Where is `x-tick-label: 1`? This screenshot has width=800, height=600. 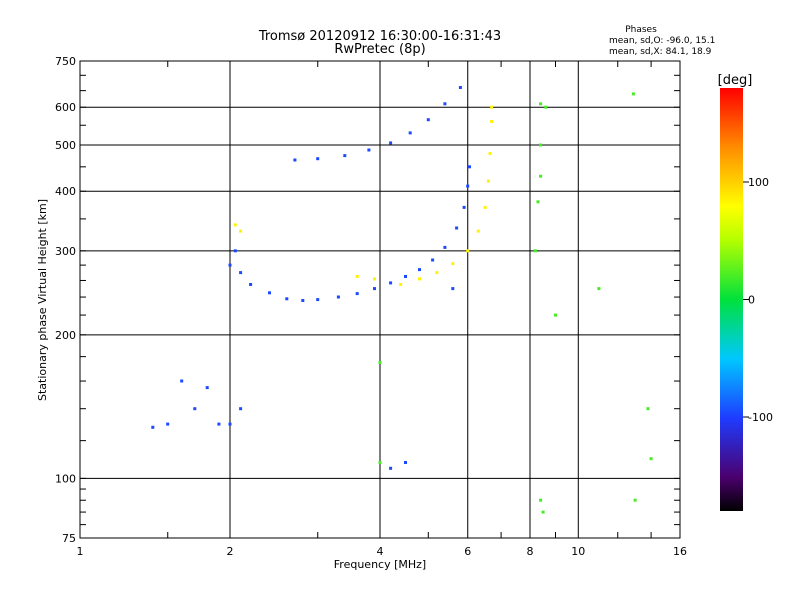
x-tick-label: 1 is located at coordinates (80, 551).